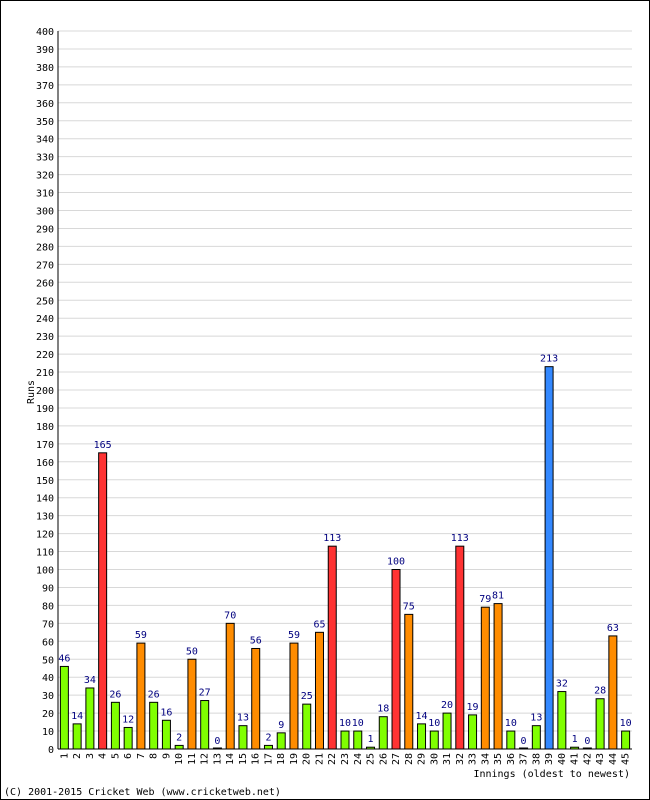 The image size is (650, 800). I want to click on x-tick-label: 30, so click(434, 759).